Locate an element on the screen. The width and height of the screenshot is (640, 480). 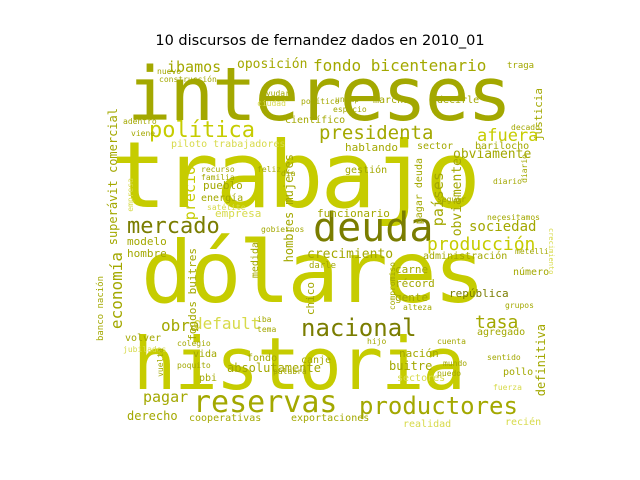
word-pueblo: pueblo is located at coordinates (223, 185).